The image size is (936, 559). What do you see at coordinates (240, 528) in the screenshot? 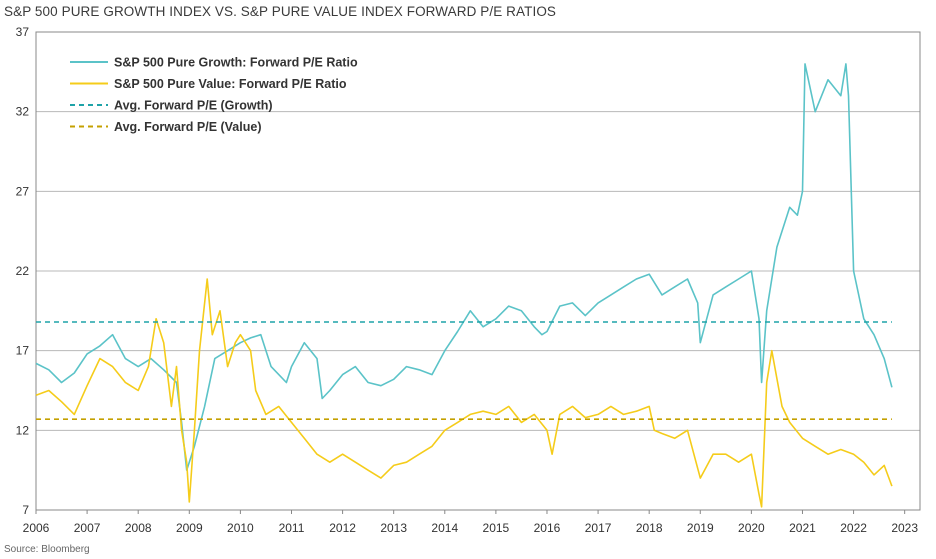
I see `x-tick-label: 2010` at bounding box center [240, 528].